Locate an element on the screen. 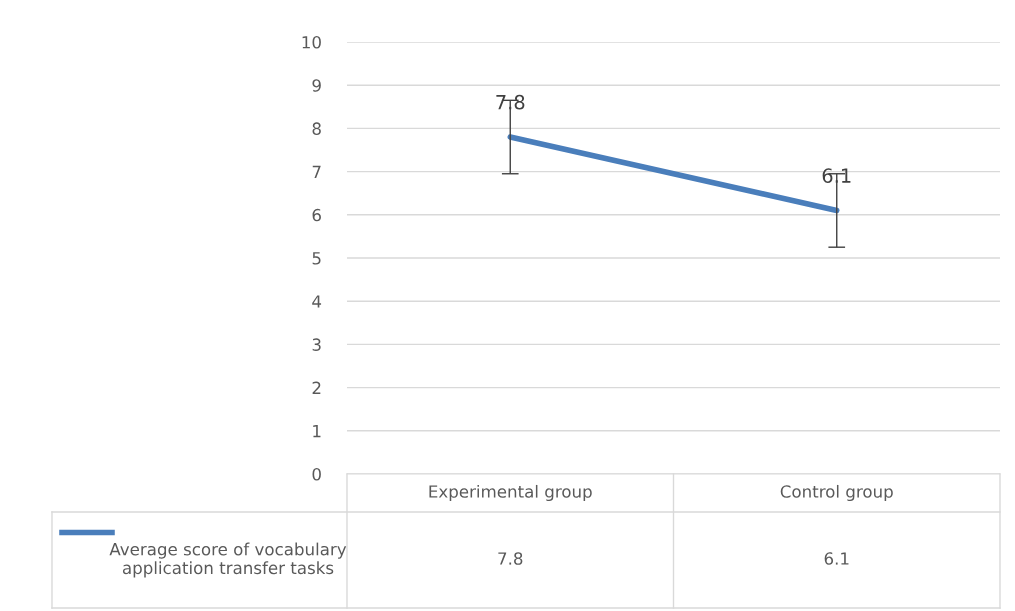 This screenshot has width=1015, height=611. x-tick-label: Control group is located at coordinates (836, 493).